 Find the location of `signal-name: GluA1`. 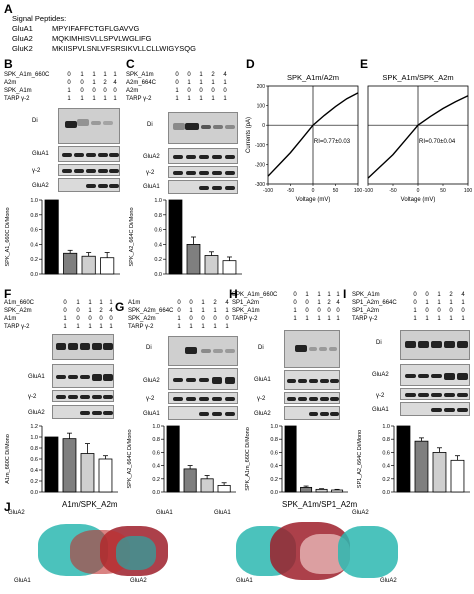

signal-name: GluA1 is located at coordinates (22, 28).